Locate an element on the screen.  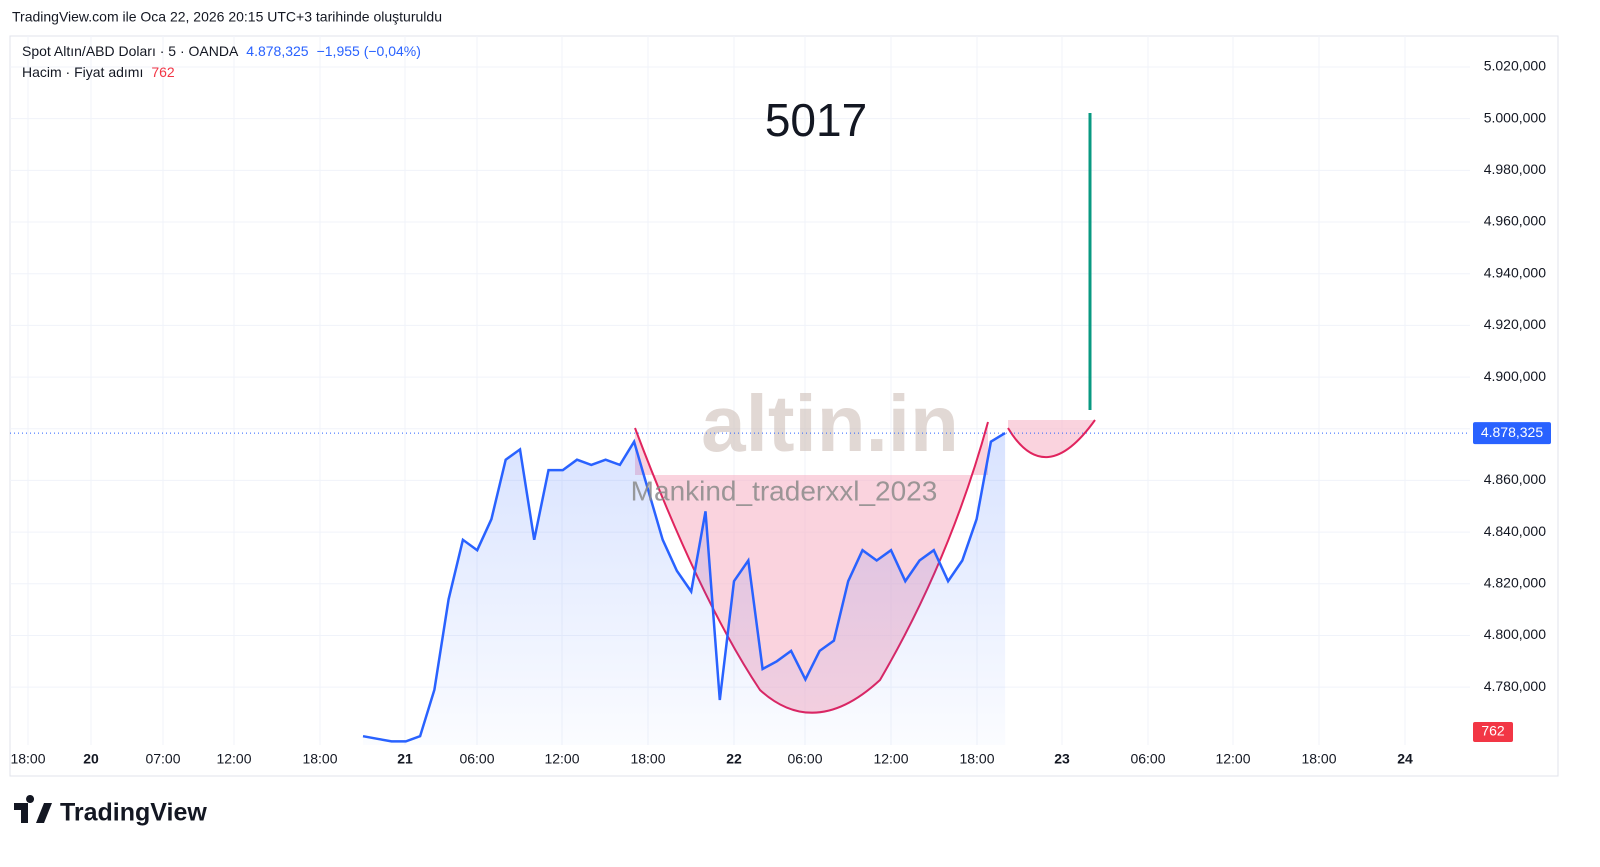
price-line is located at coordinates (684, 587).